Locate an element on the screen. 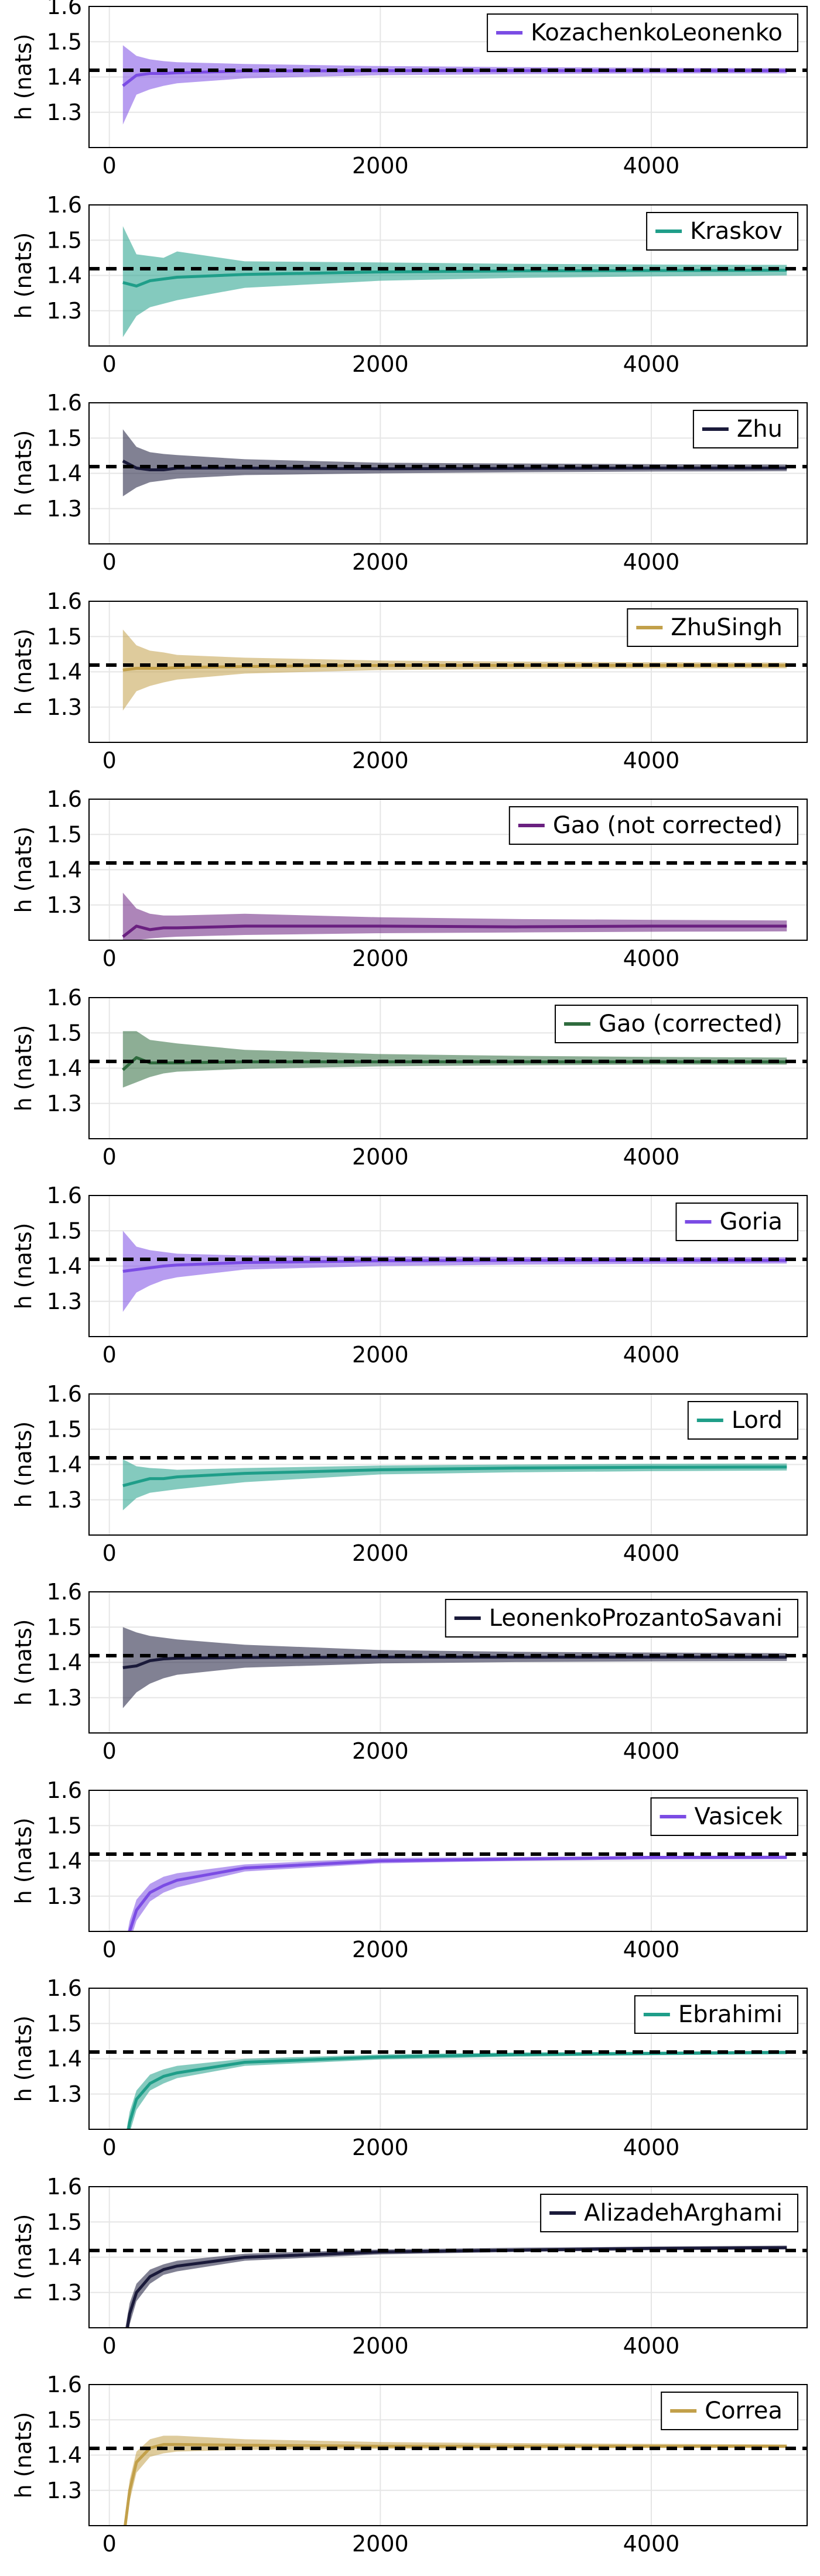 The image size is (820, 2576). legend-label: Gao (not corrected) is located at coordinates (668, 825).